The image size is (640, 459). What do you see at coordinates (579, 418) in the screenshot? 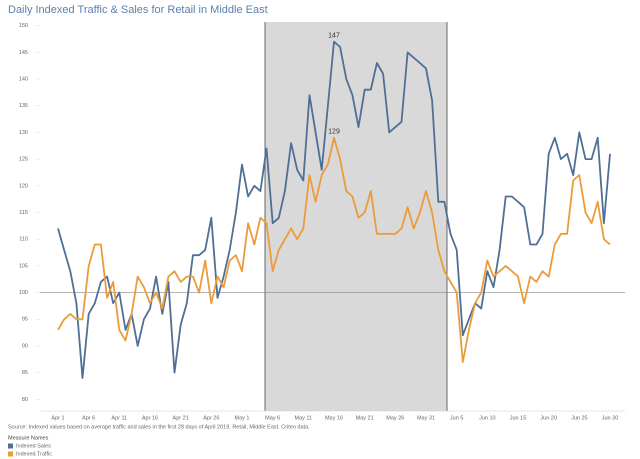
I see `x-tick-label: Jun 25` at bounding box center [579, 418].